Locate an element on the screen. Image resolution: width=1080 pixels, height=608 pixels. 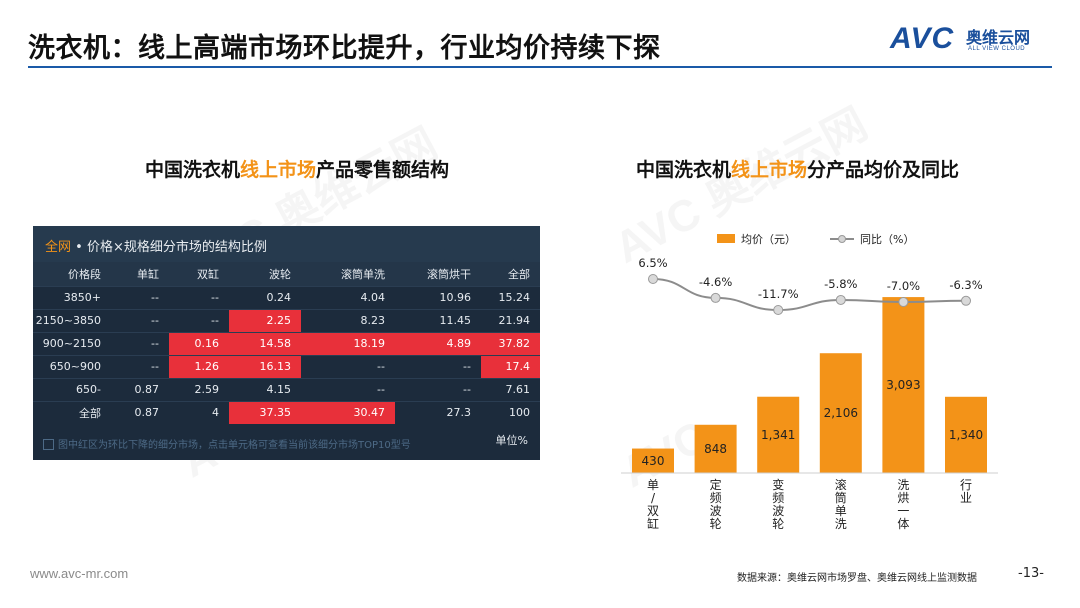
table-cell: 18.19 is located at coordinates (348, 343).